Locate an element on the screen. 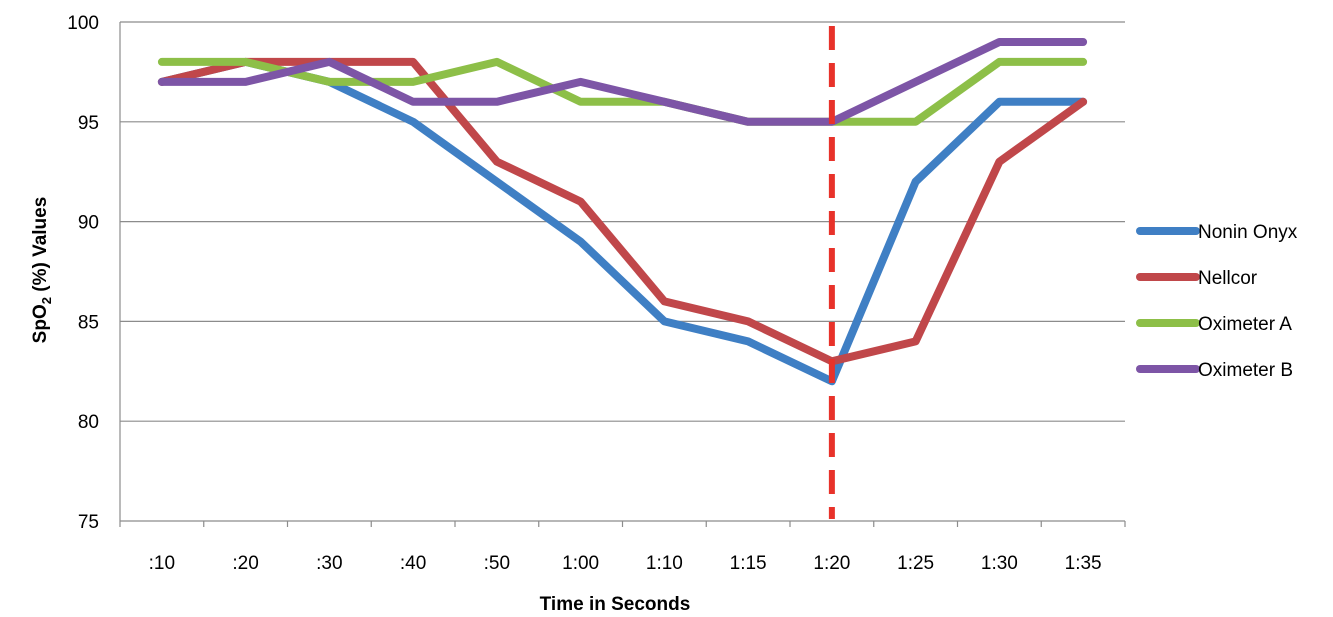  x-tick-label: :20 is located at coordinates (245, 563).